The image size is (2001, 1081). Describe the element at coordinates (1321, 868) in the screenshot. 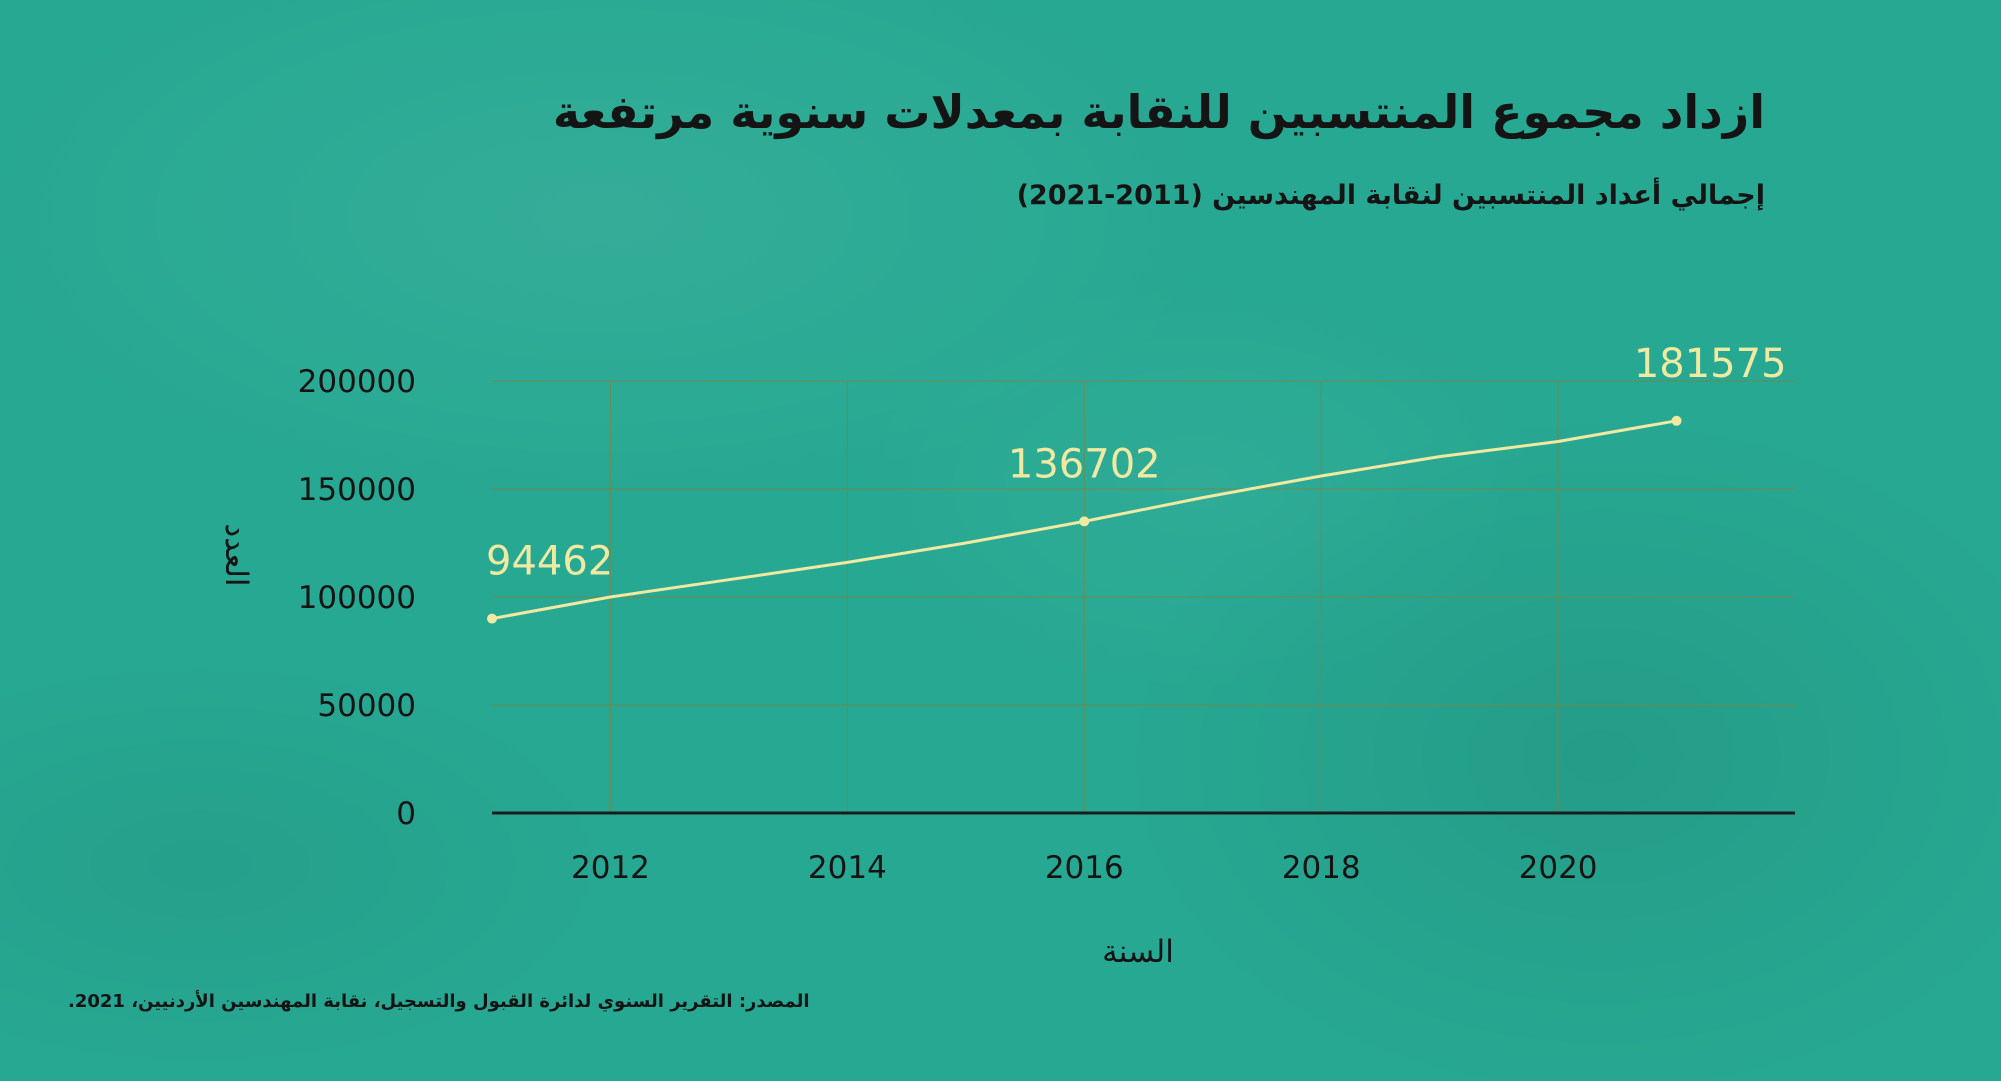

I see `x-tick-label: 2018` at that location.